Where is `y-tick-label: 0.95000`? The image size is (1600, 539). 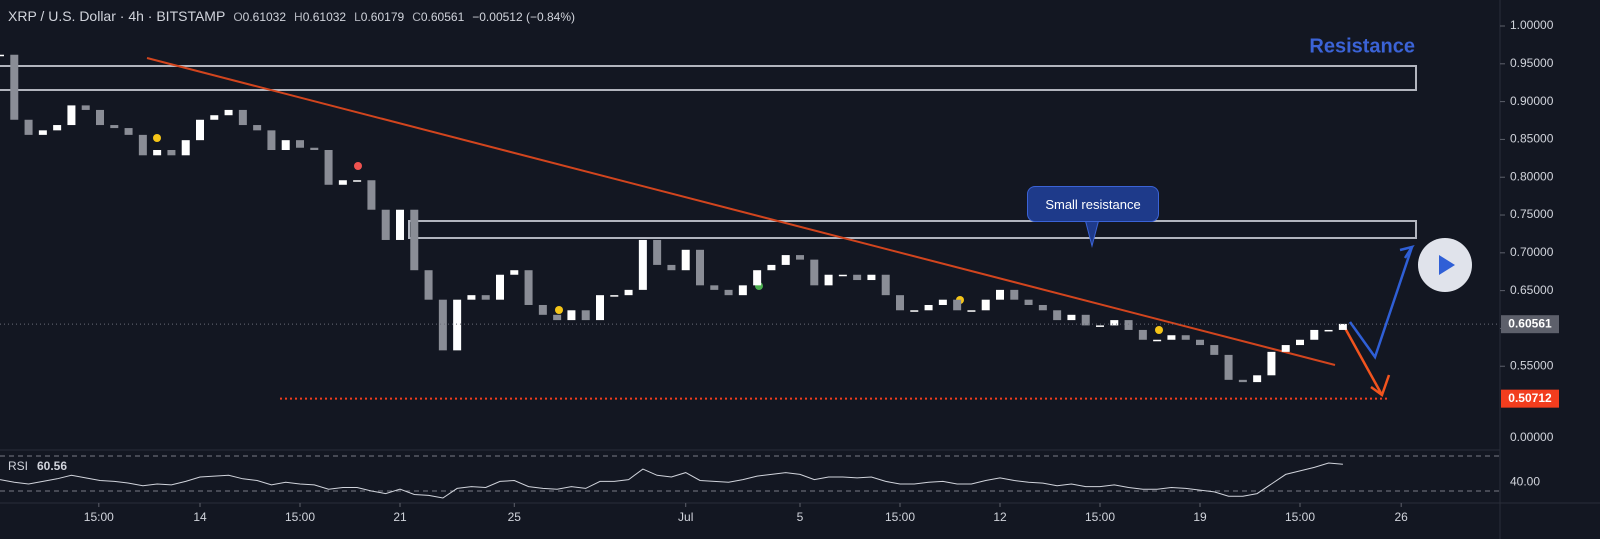
y-tick-label: 0.95000 is located at coordinates (1532, 63).